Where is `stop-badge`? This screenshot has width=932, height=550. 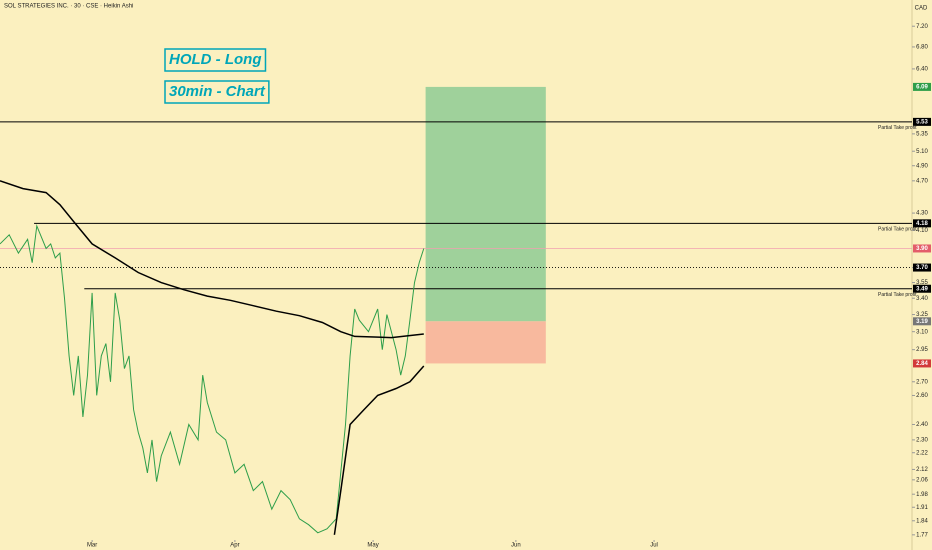 stop-badge is located at coordinates (922, 363).